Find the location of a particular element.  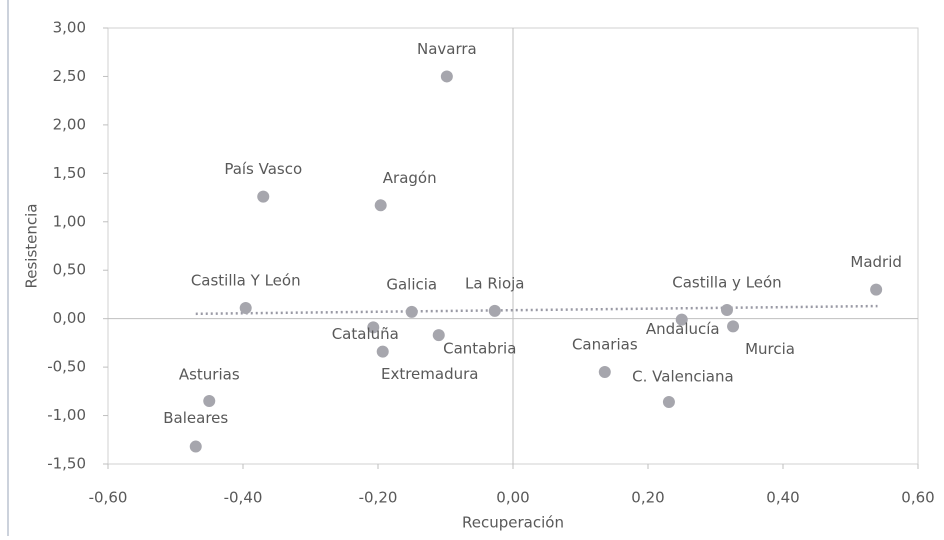

x-tick-label: -0,60 is located at coordinates (108, 498).